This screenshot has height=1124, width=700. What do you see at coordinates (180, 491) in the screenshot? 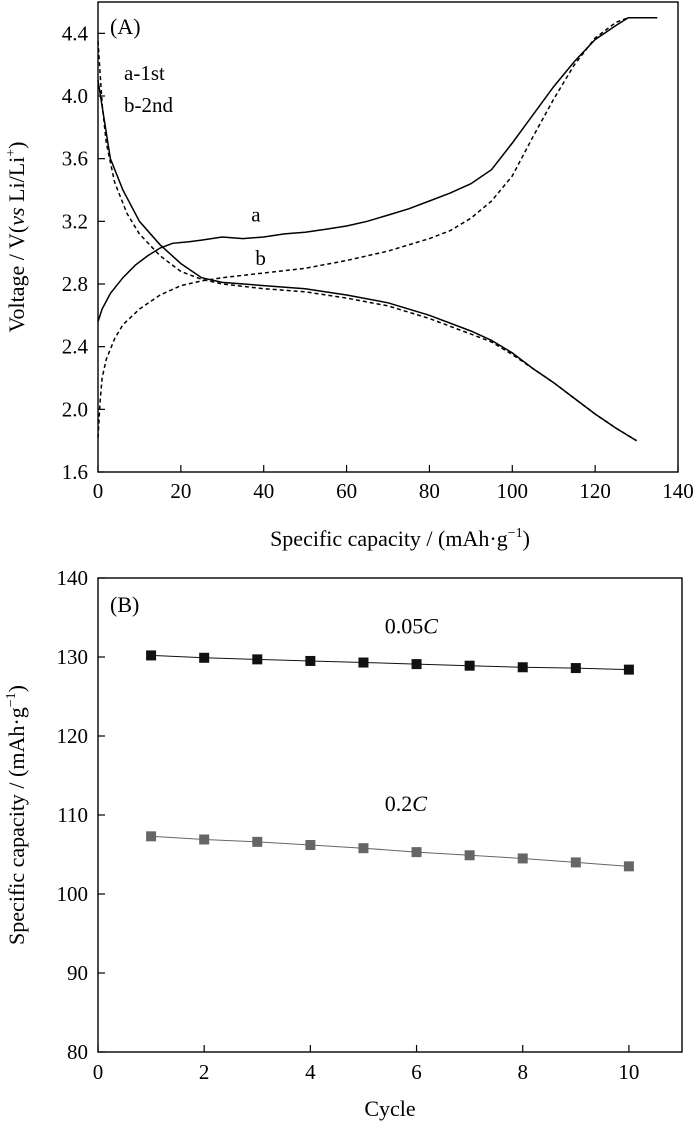
I see `x-tick-label: 20` at bounding box center [180, 491].